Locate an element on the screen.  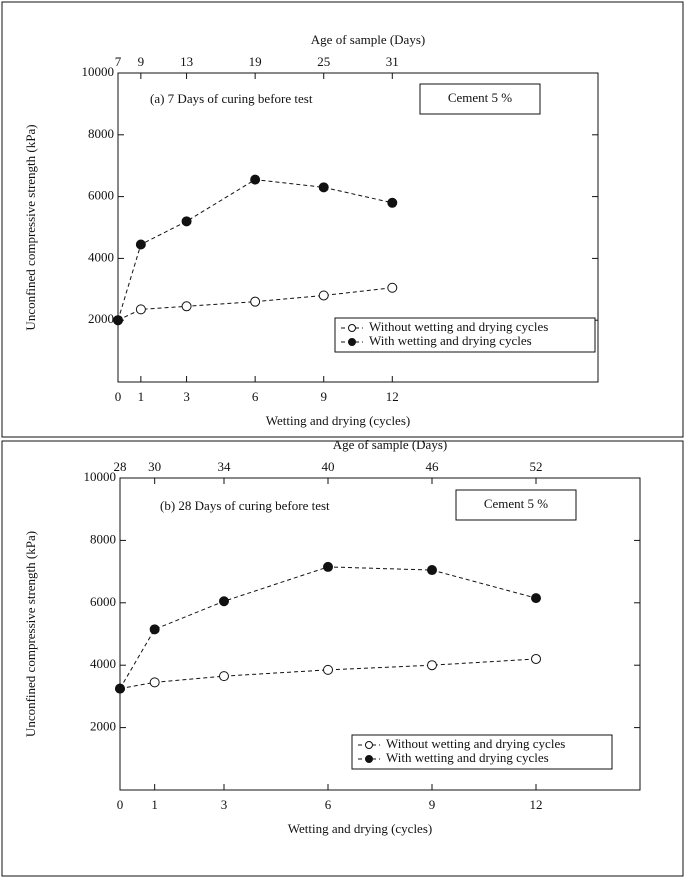
x2-tick-label: 19 is located at coordinates (255, 61).